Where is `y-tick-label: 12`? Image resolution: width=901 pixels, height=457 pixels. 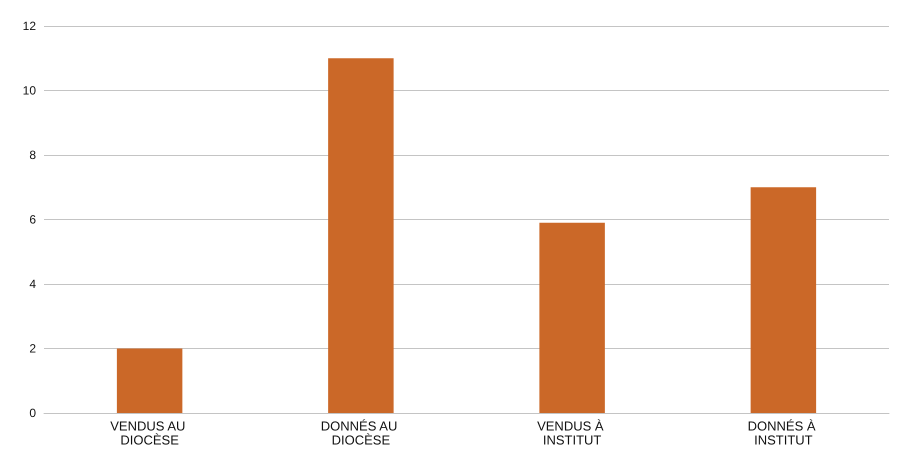 y-tick-label: 12 is located at coordinates (29, 26).